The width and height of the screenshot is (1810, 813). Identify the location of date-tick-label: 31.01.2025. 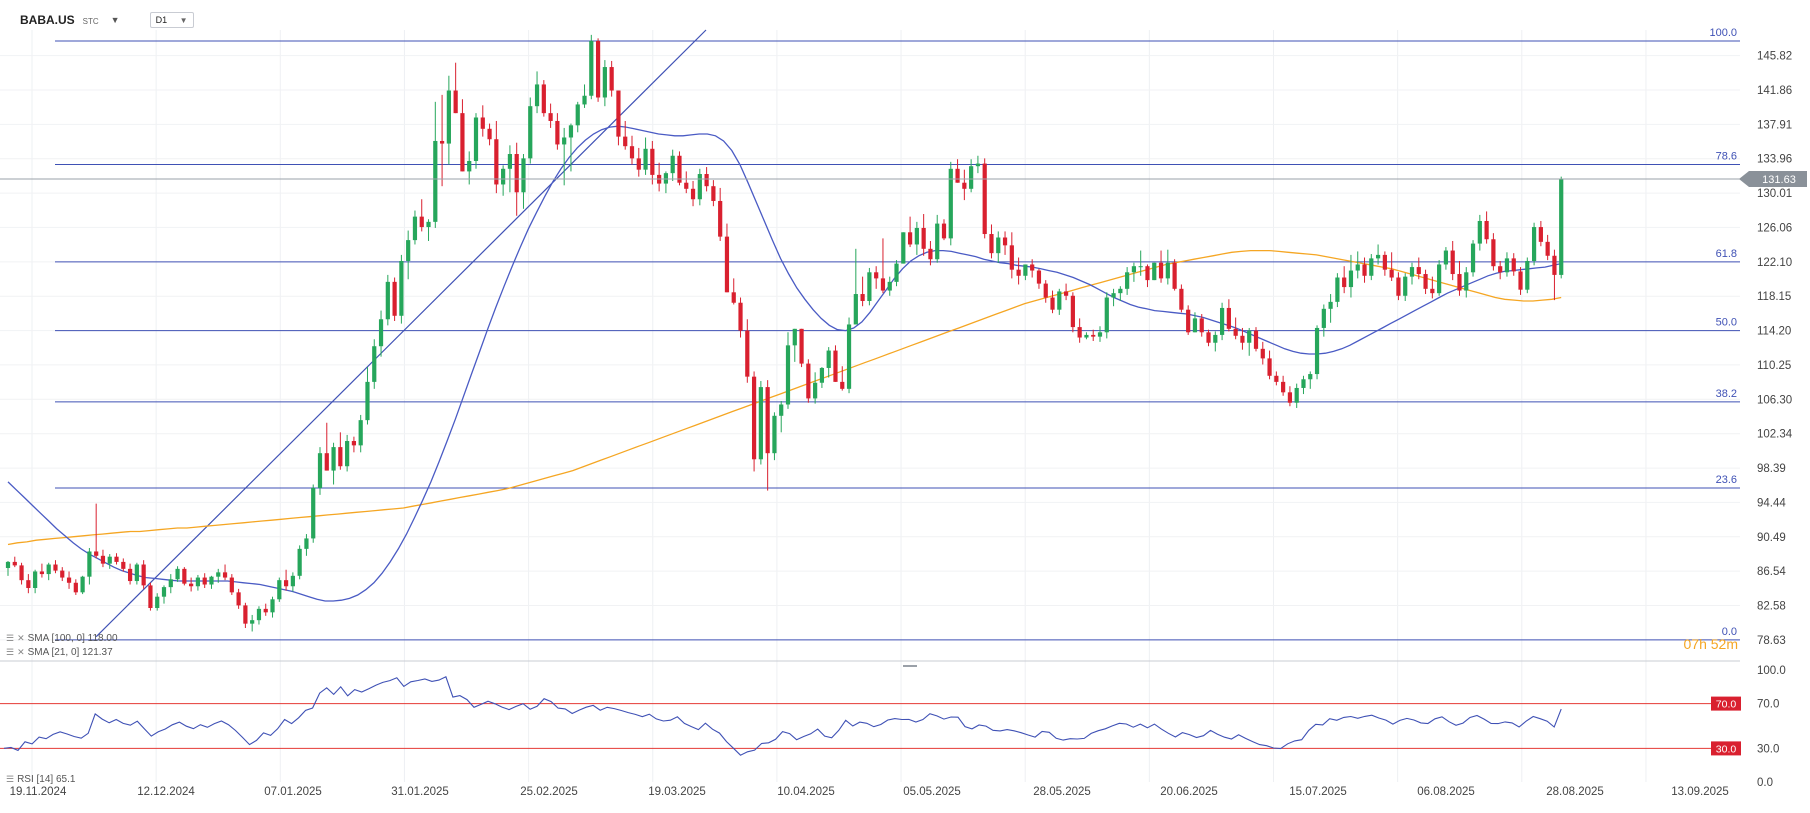
(420, 792).